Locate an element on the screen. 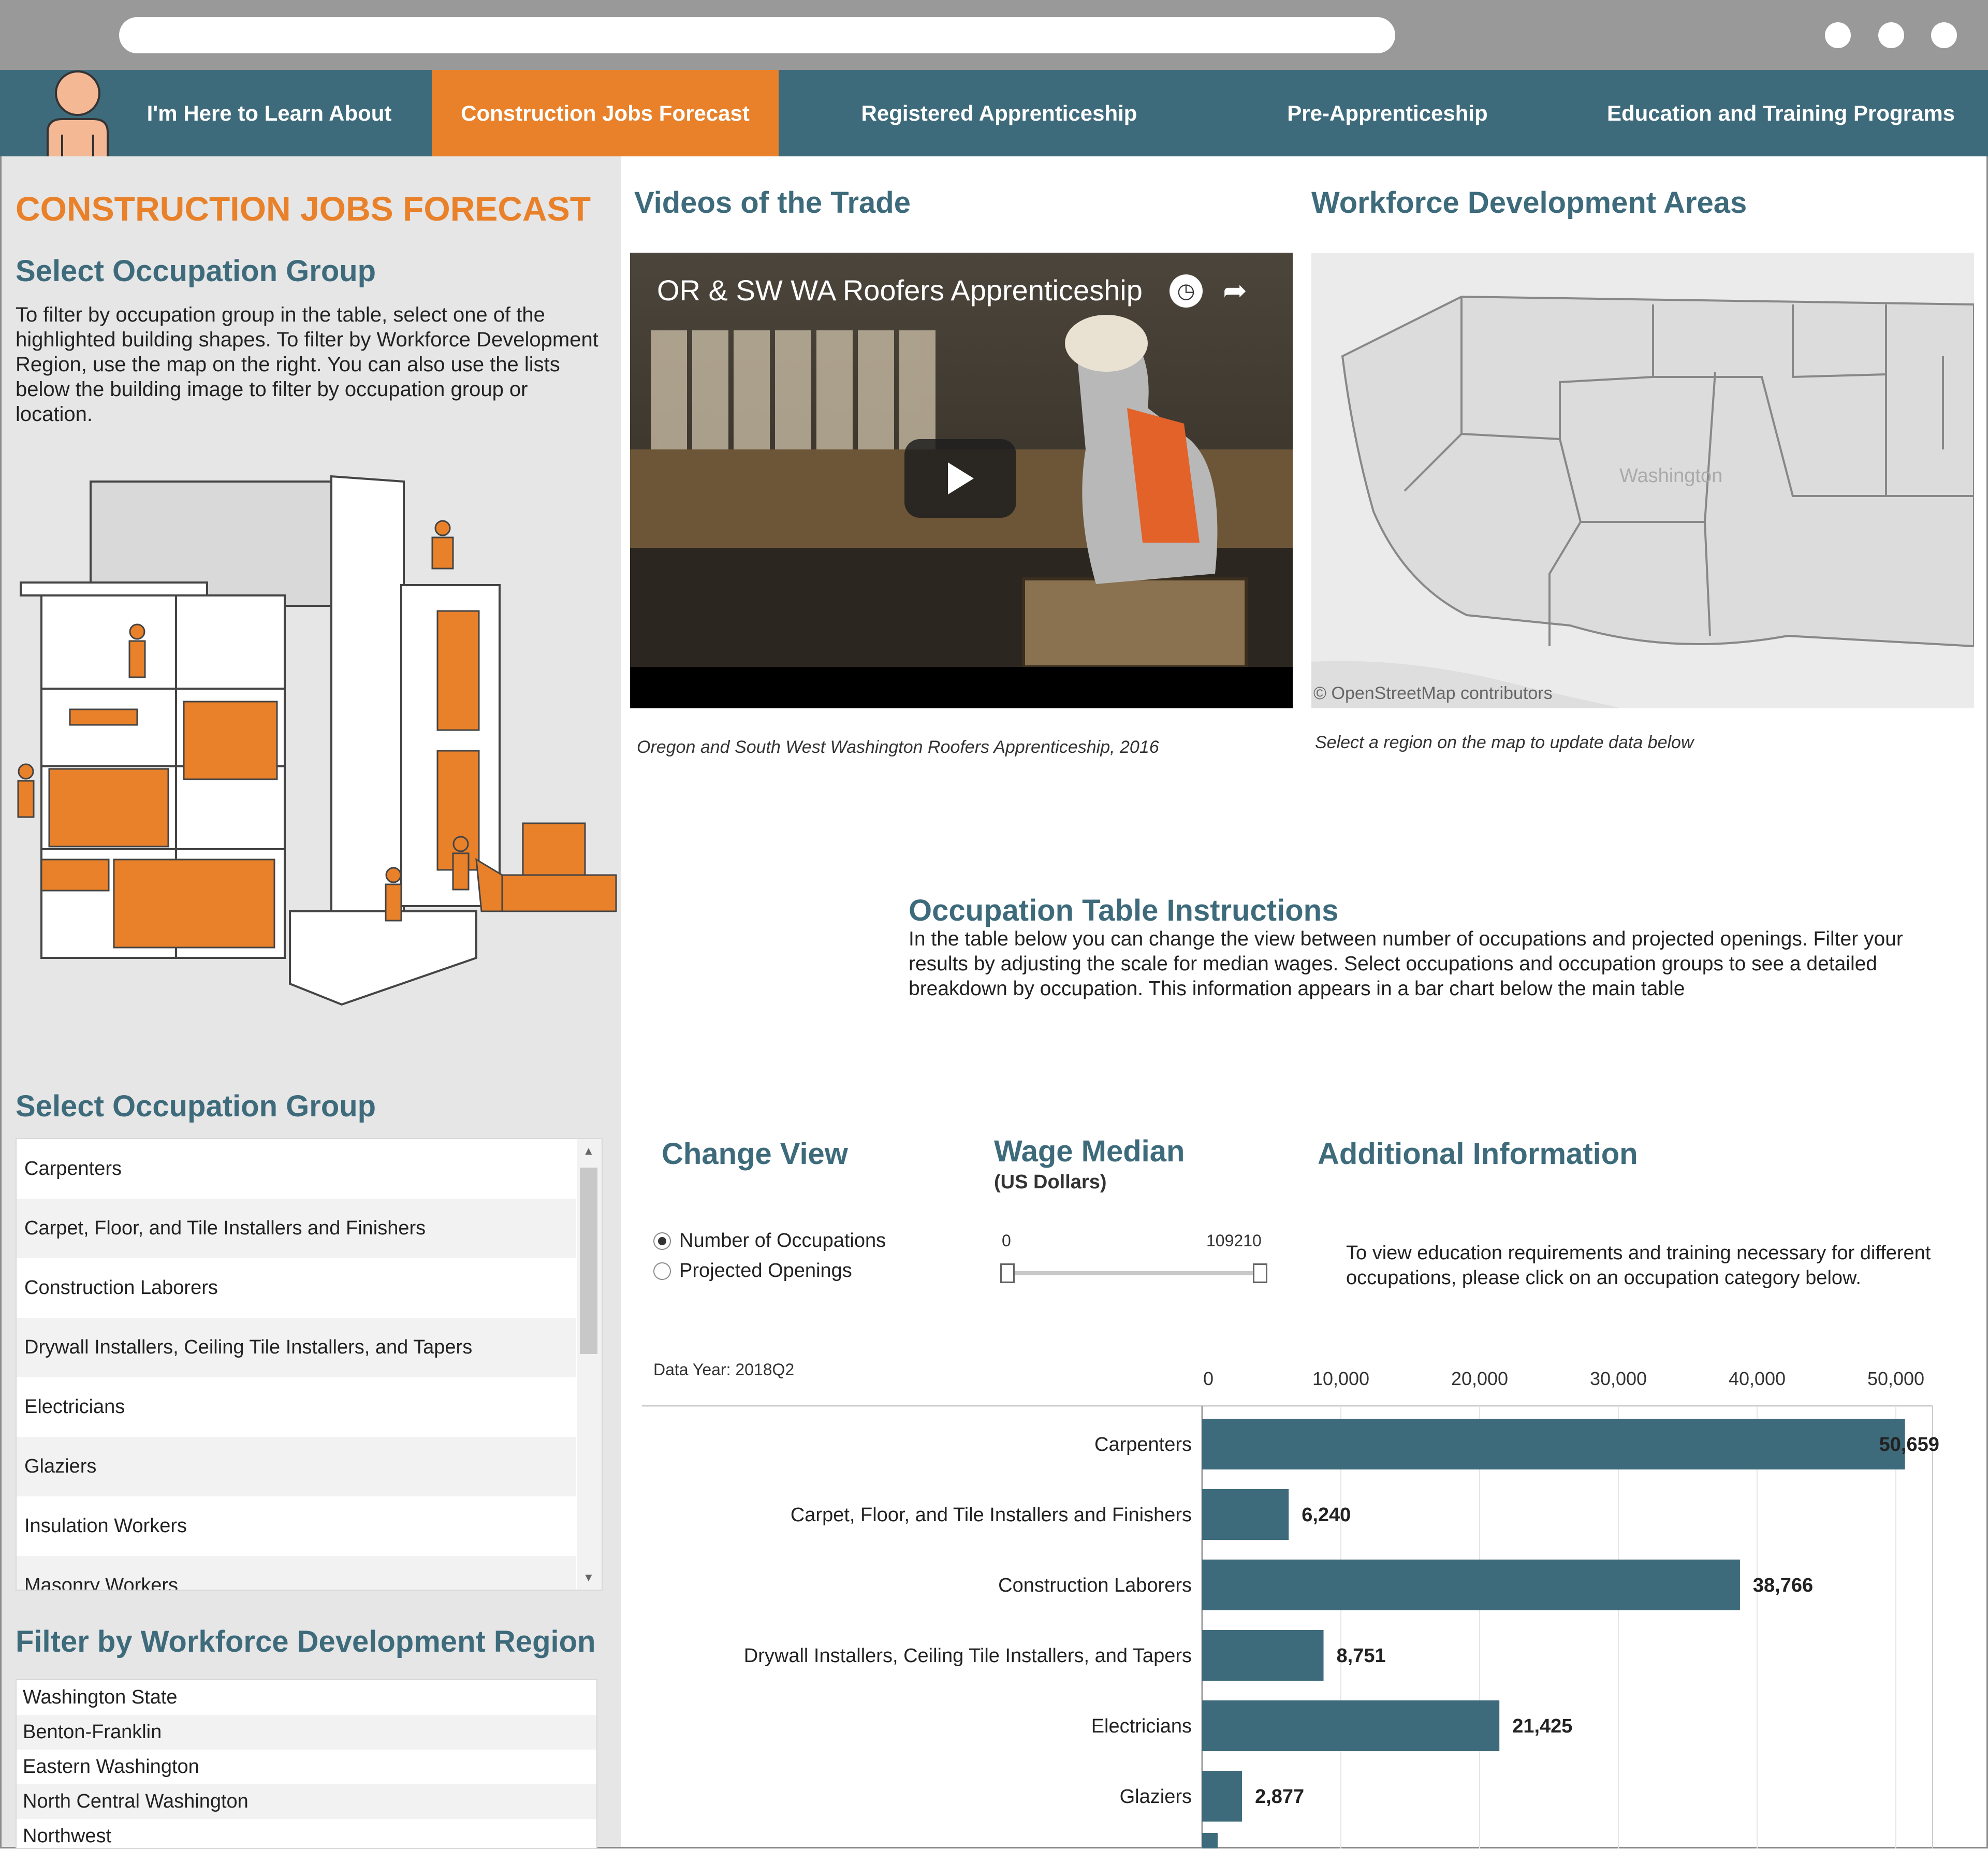 The image size is (1988, 1849). radio-projected-openings: Projected Openings is located at coordinates (752, 1271).